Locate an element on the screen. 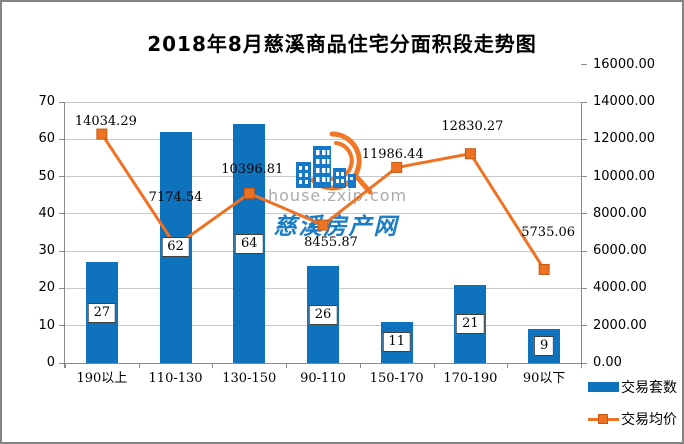 This screenshot has height=444, width=684. y-axis-tick-label-right: 4000.00 is located at coordinates (620, 288).